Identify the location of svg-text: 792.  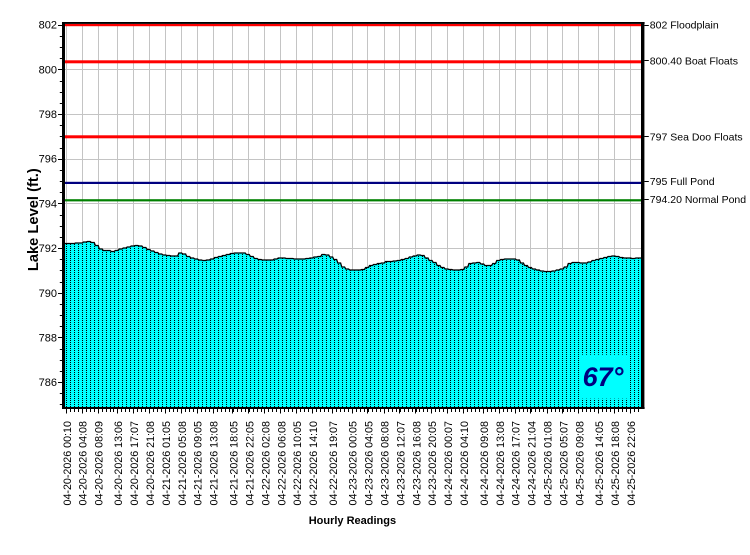
(48, 249).